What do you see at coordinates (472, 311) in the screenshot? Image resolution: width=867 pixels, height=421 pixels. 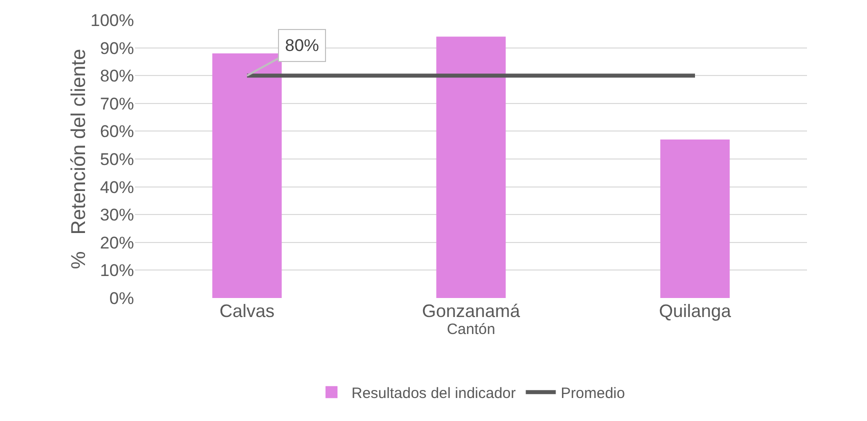 I see `x-tick-label: Gonzanamá` at bounding box center [472, 311].